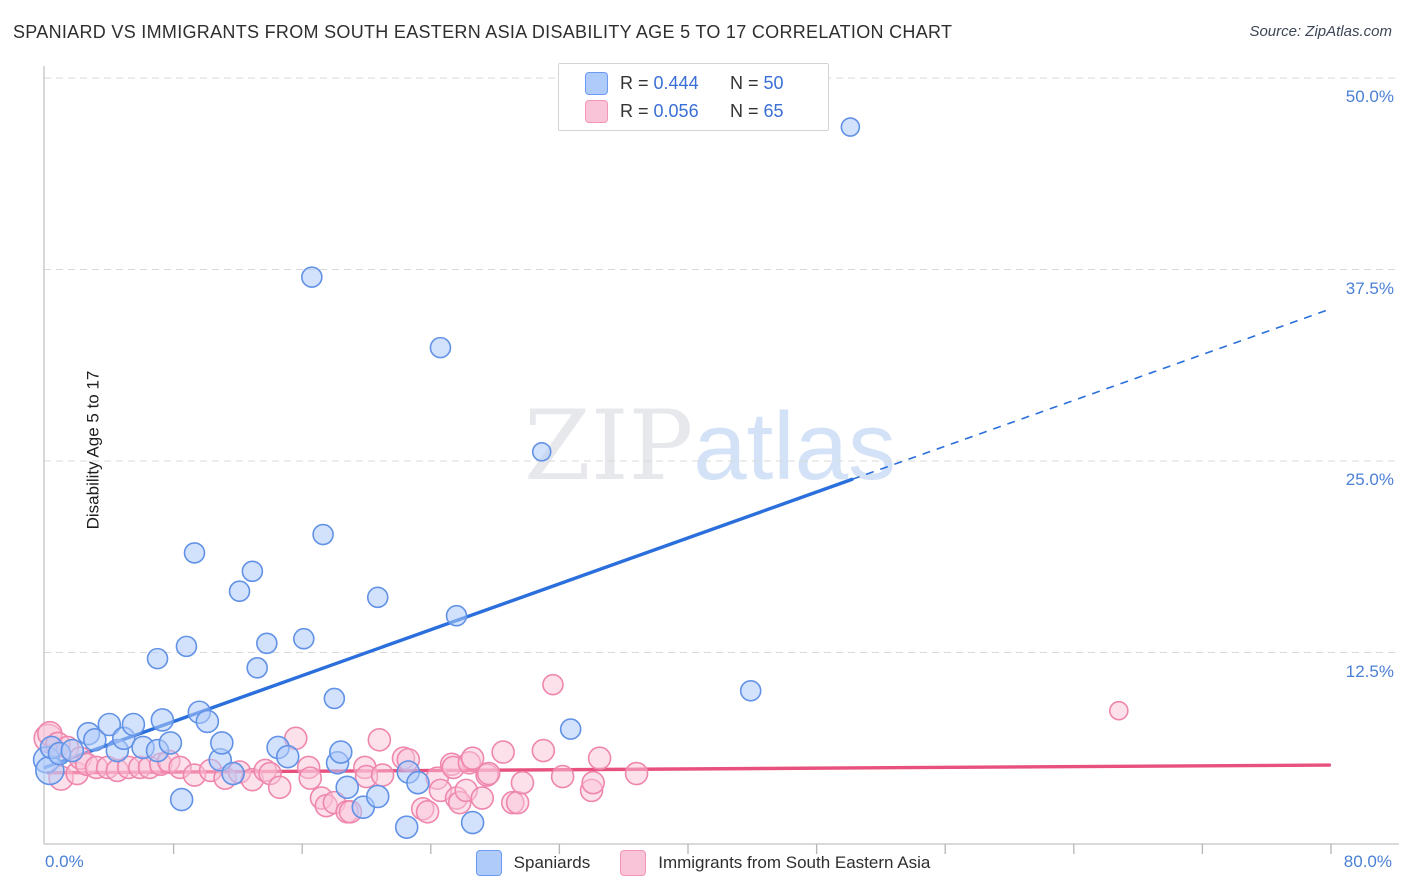 This screenshot has height=892, width=1406. Describe the element at coordinates (1090, 394) in the screenshot. I see `spaniards-trend-extrapolation` at that location.